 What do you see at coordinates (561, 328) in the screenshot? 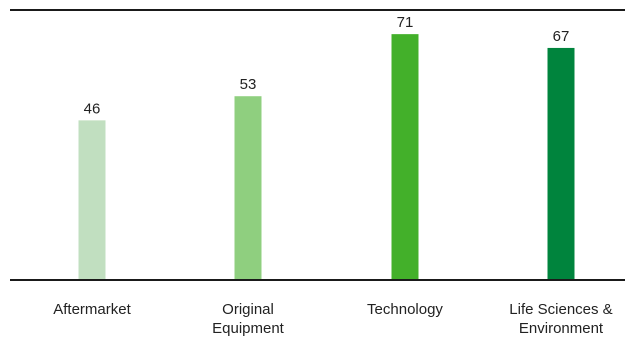
I see `category-label-line: Environment` at bounding box center [561, 328].